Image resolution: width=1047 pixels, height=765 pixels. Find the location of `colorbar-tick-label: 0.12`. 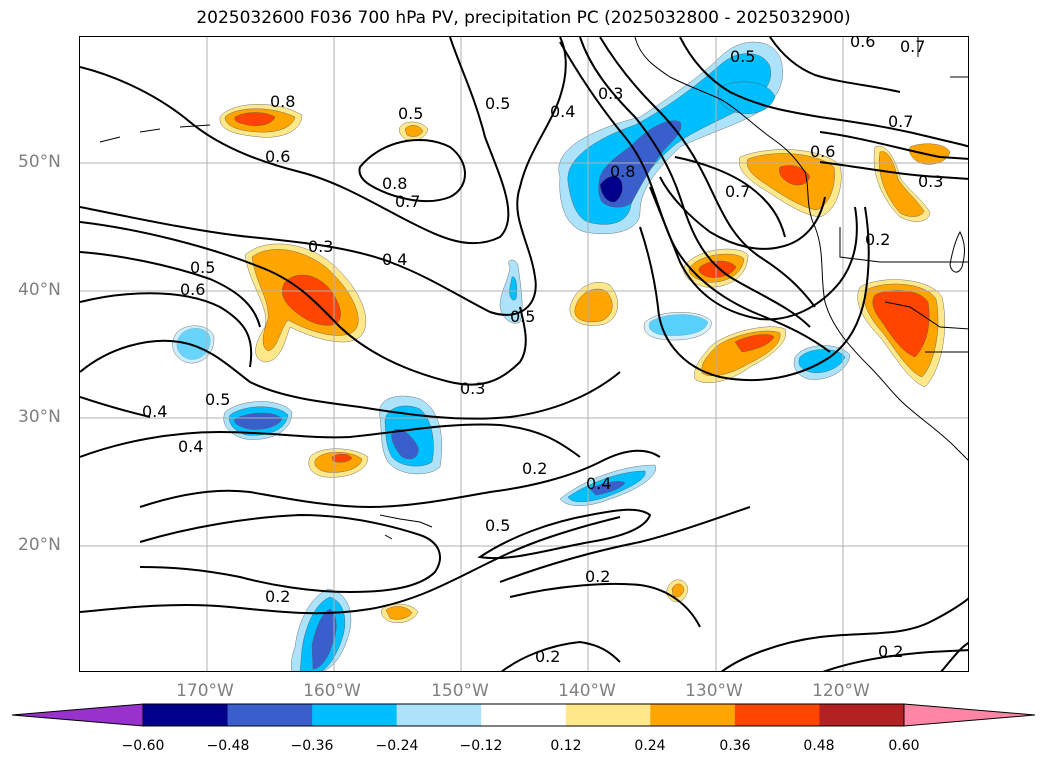

colorbar-tick-label: 0.12 is located at coordinates (566, 746).